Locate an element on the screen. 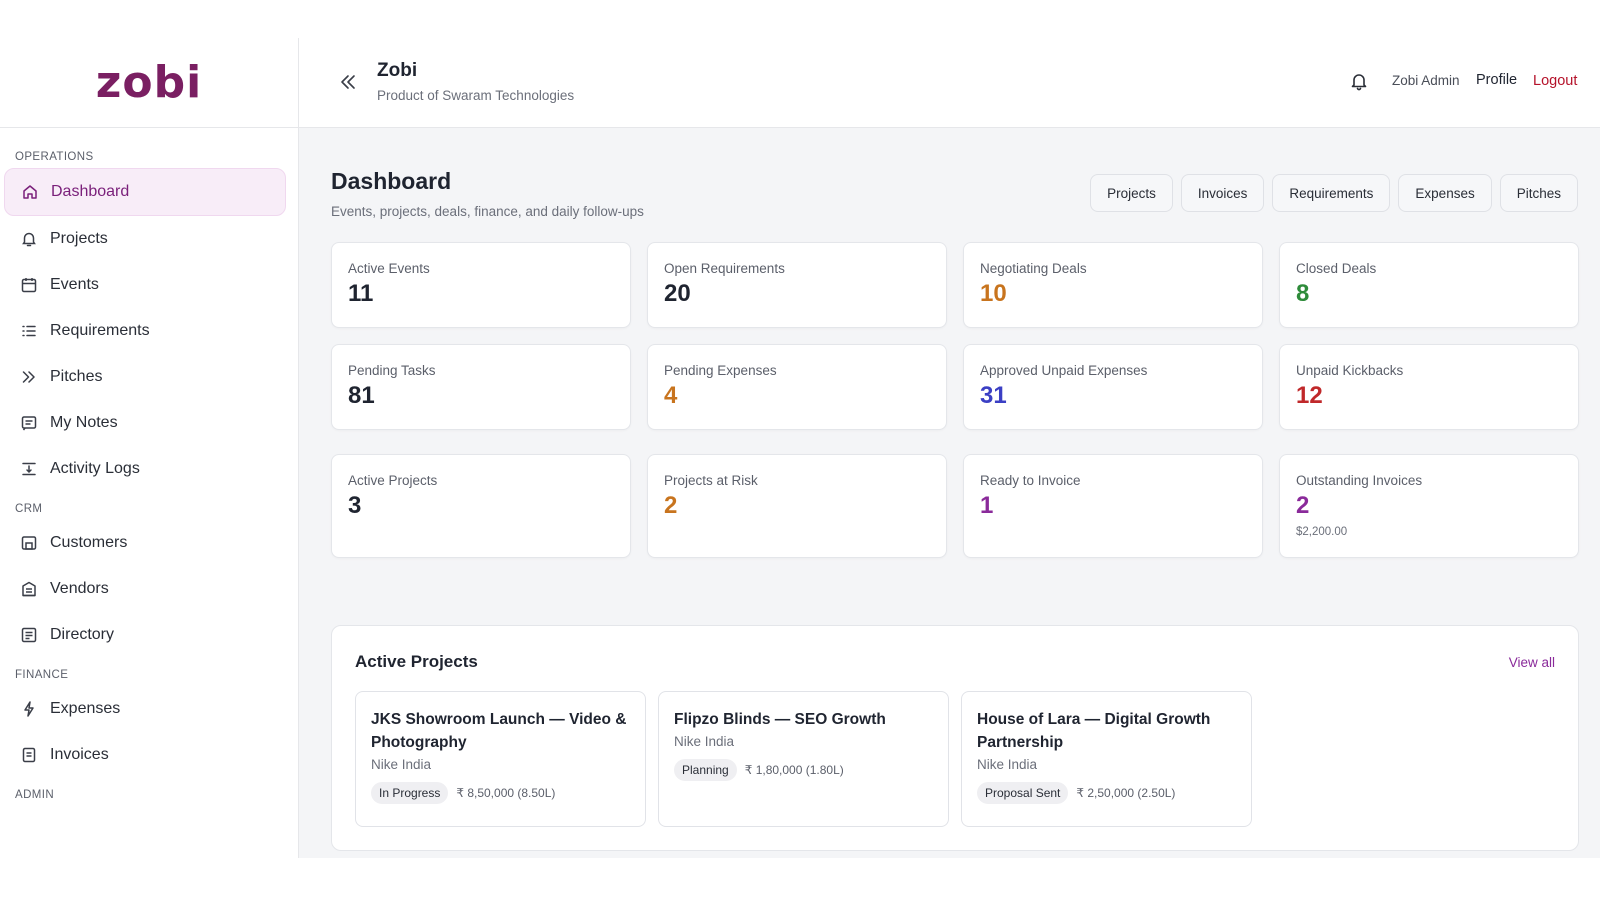  stat-label: Projects at Risk is located at coordinates (711, 480).